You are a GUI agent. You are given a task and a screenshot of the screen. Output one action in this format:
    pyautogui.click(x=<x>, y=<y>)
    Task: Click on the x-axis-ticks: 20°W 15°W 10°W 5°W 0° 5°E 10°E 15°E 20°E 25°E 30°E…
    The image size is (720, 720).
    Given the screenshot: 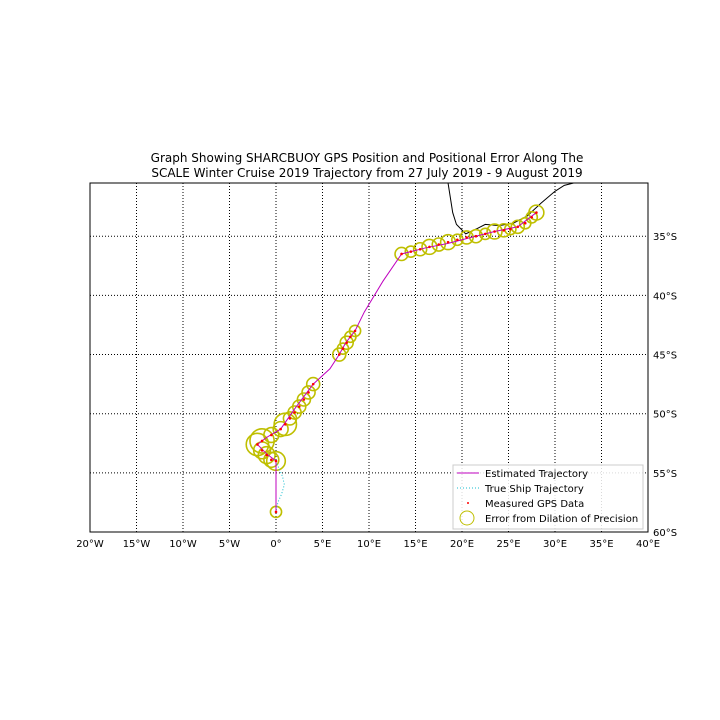 What is the action you would take?
    pyautogui.click(x=368, y=544)
    